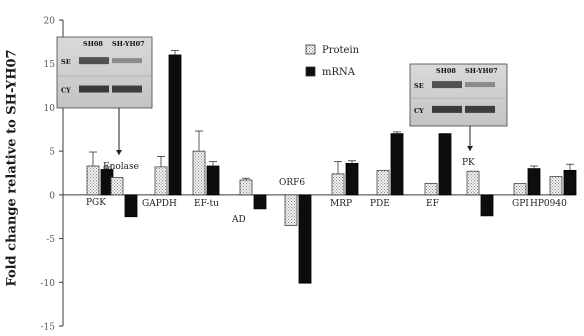 The height and width of the screenshot is (336, 584). Describe the element at coordinates (50, 65) in the screenshot. I see `y-tick-label: 15` at that location.